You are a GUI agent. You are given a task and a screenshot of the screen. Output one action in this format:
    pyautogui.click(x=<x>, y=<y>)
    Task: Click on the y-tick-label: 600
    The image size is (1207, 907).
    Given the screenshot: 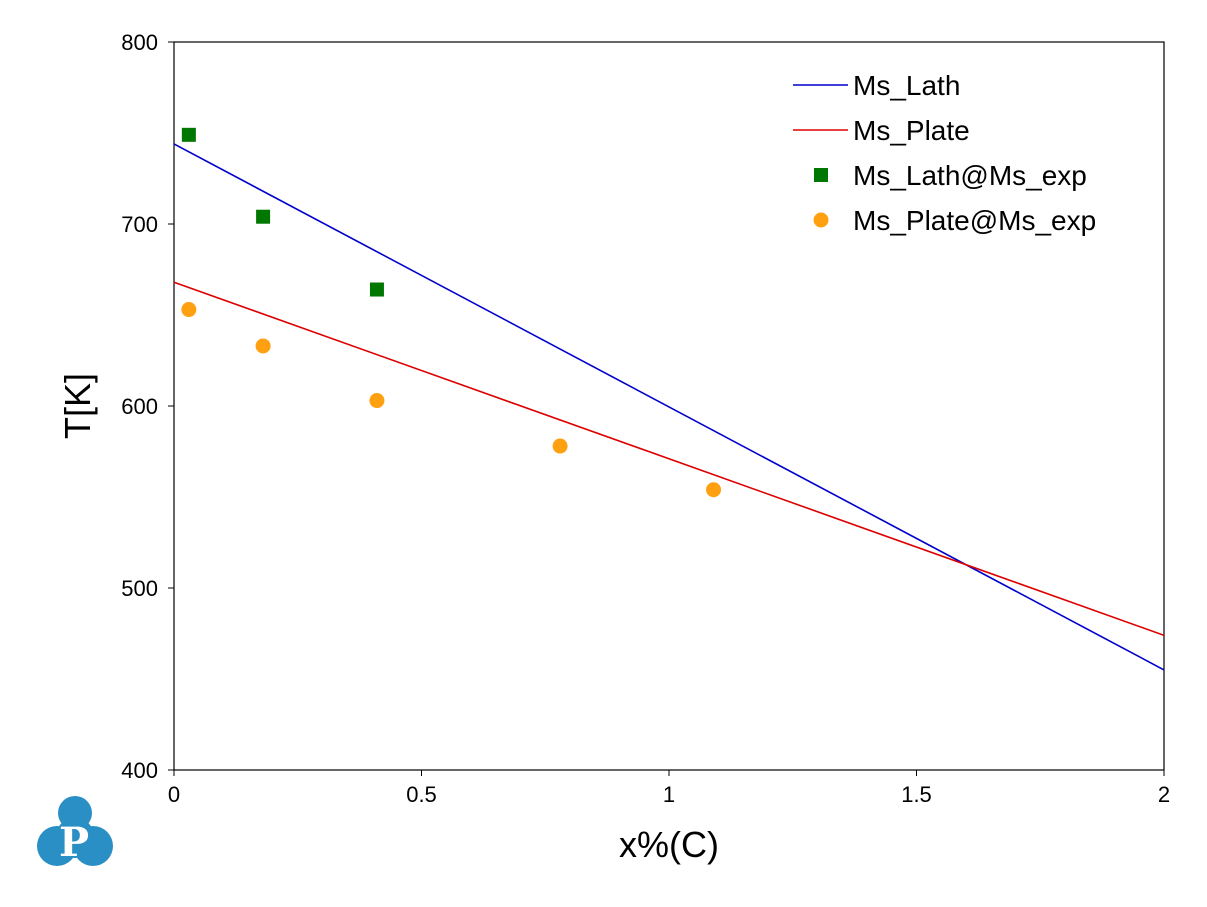 What is the action you would take?
    pyautogui.click(x=139, y=406)
    